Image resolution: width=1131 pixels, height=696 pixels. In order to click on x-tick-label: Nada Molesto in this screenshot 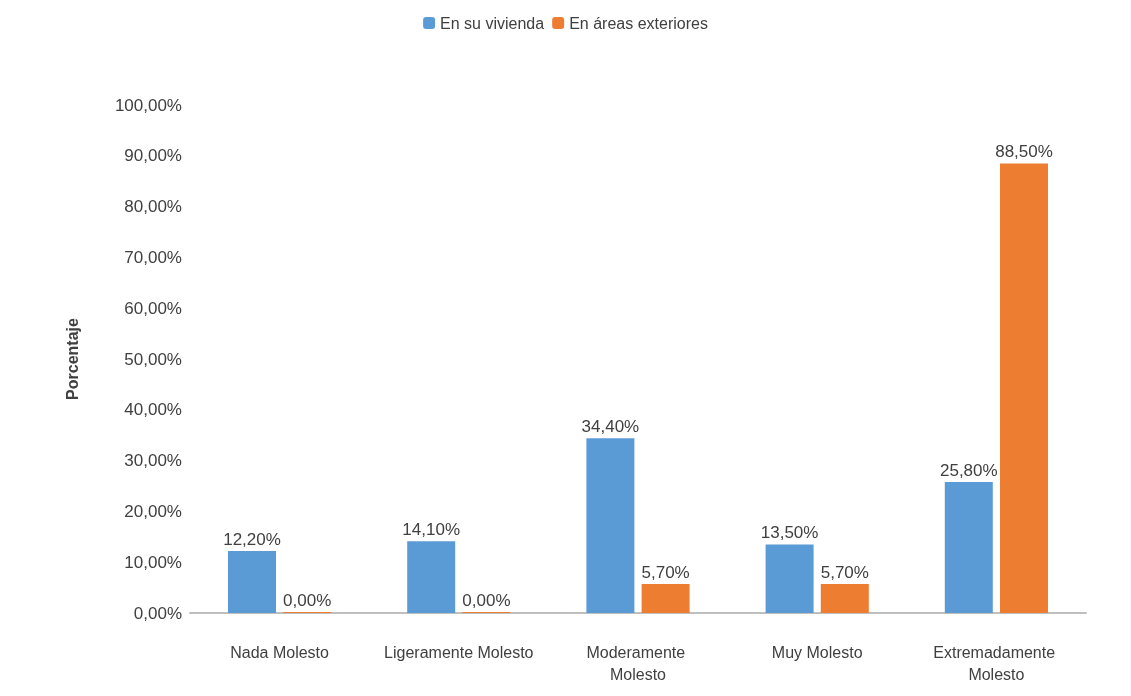, I will do `click(280, 652)`.